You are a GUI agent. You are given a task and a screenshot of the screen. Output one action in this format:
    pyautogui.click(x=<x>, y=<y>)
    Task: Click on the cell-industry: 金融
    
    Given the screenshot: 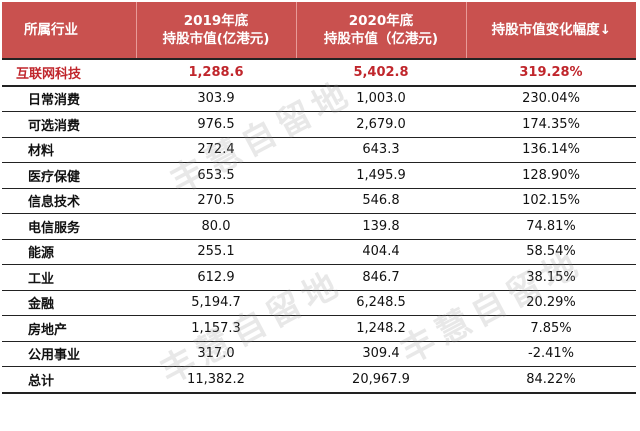 What is the action you would take?
    pyautogui.click(x=69, y=303)
    